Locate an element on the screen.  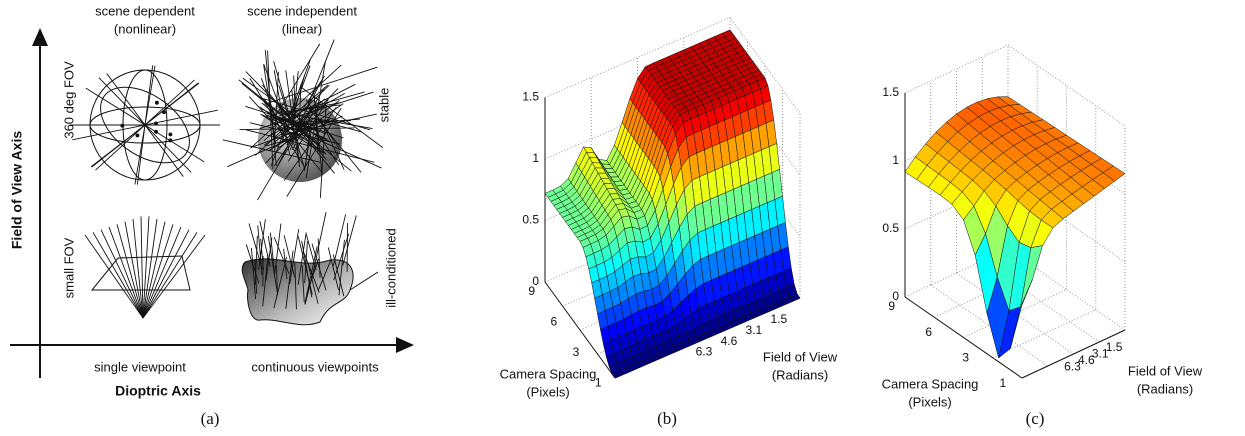
bottom-label: continuous viewpoints is located at coordinates (315, 366).